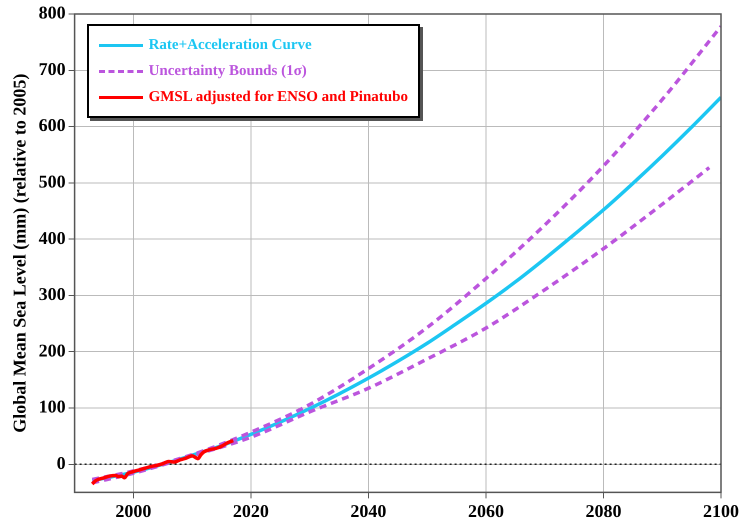 The width and height of the screenshot is (747, 530). Describe the element at coordinates (52, 350) in the screenshot. I see `y-tick-label: 200` at that location.